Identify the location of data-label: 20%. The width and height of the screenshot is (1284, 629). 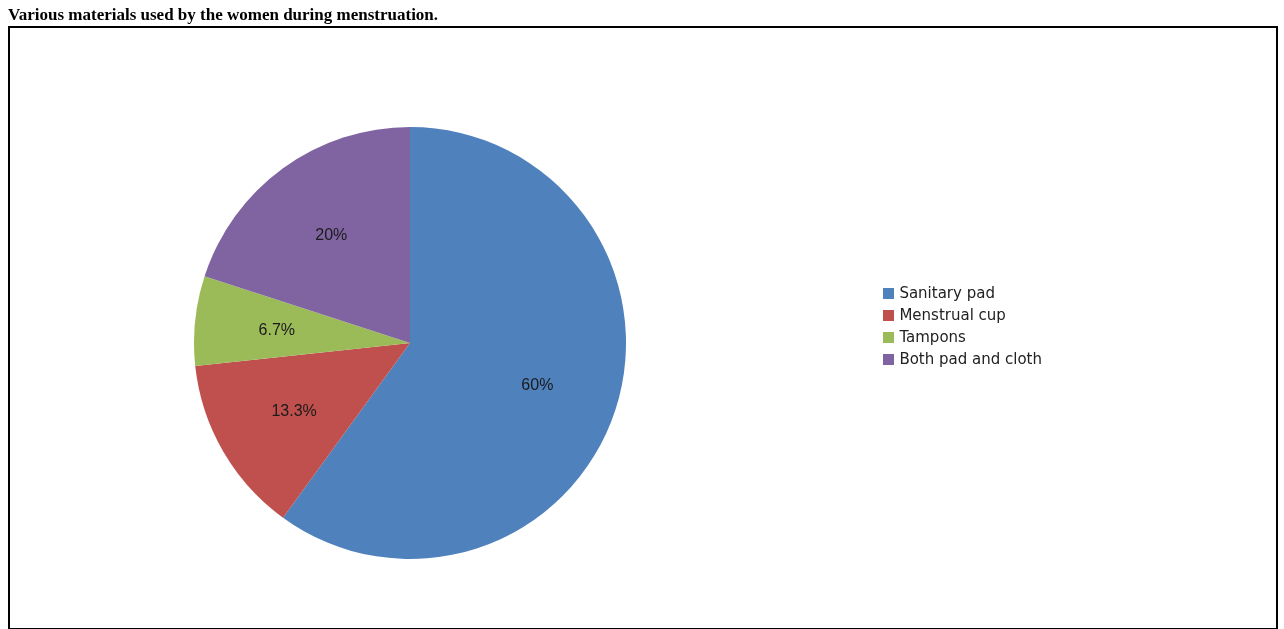
(331, 235).